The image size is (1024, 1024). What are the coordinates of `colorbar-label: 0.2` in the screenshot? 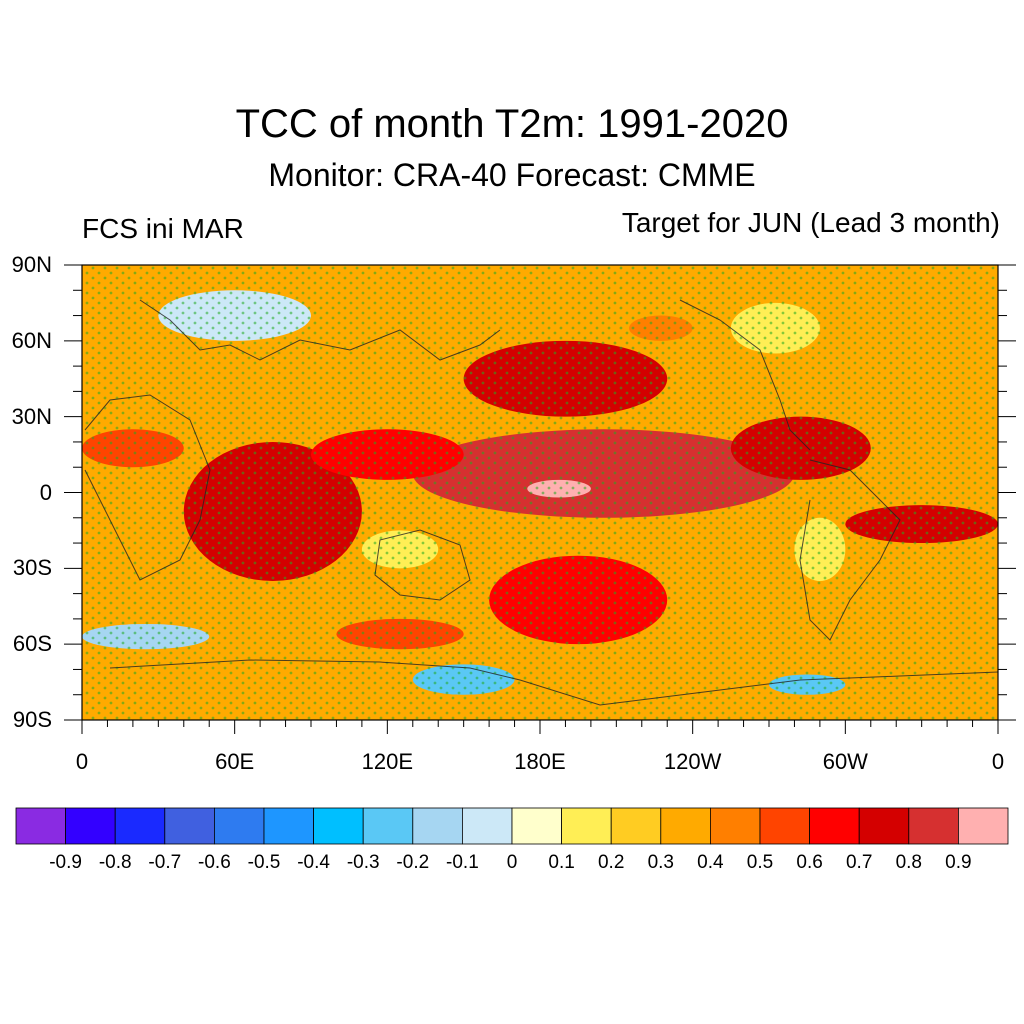 It's located at (611, 862).